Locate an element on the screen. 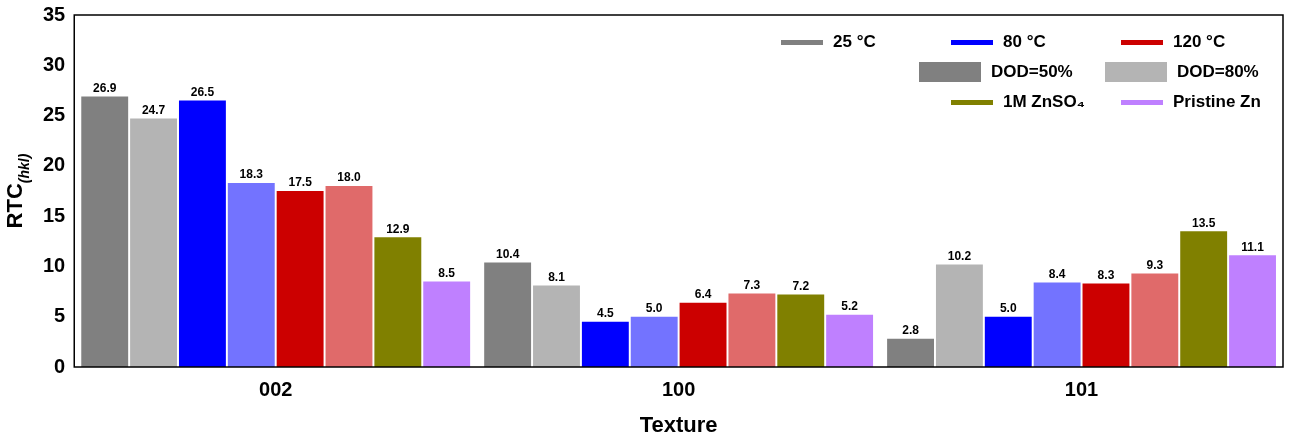 The width and height of the screenshot is (1295, 441). data-label: 18.0 is located at coordinates (349, 177).